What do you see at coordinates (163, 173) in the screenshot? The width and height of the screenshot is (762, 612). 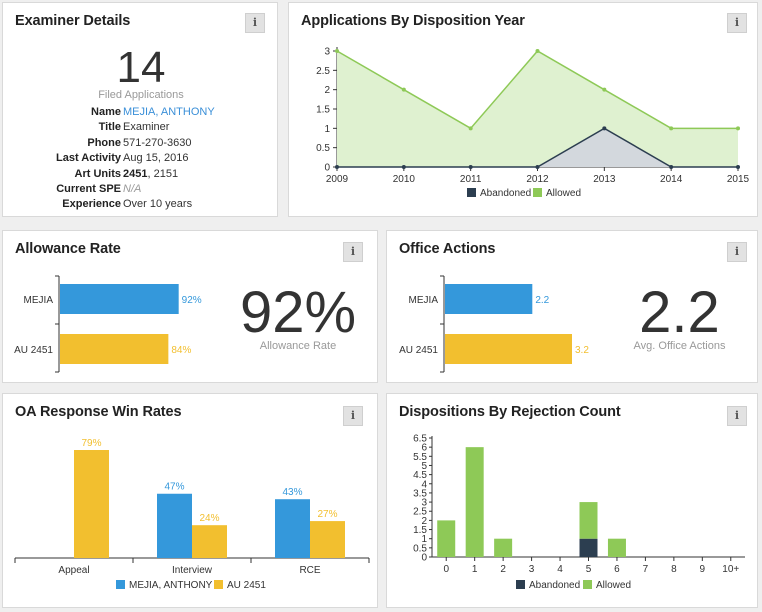 I see `art-unit-secondary: , 2151` at bounding box center [163, 173].